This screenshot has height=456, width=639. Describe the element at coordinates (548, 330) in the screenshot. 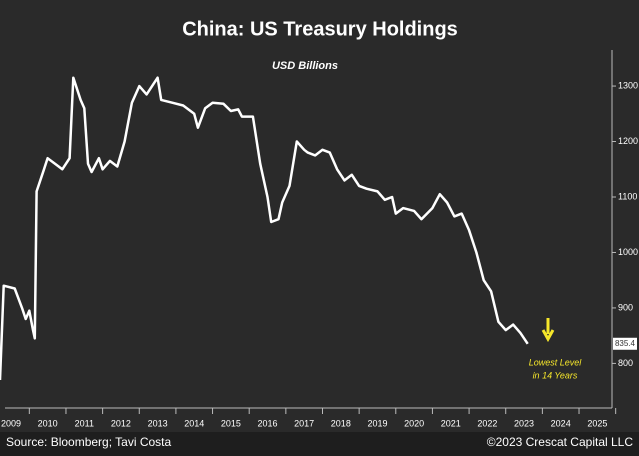

I see `arrow` at that location.